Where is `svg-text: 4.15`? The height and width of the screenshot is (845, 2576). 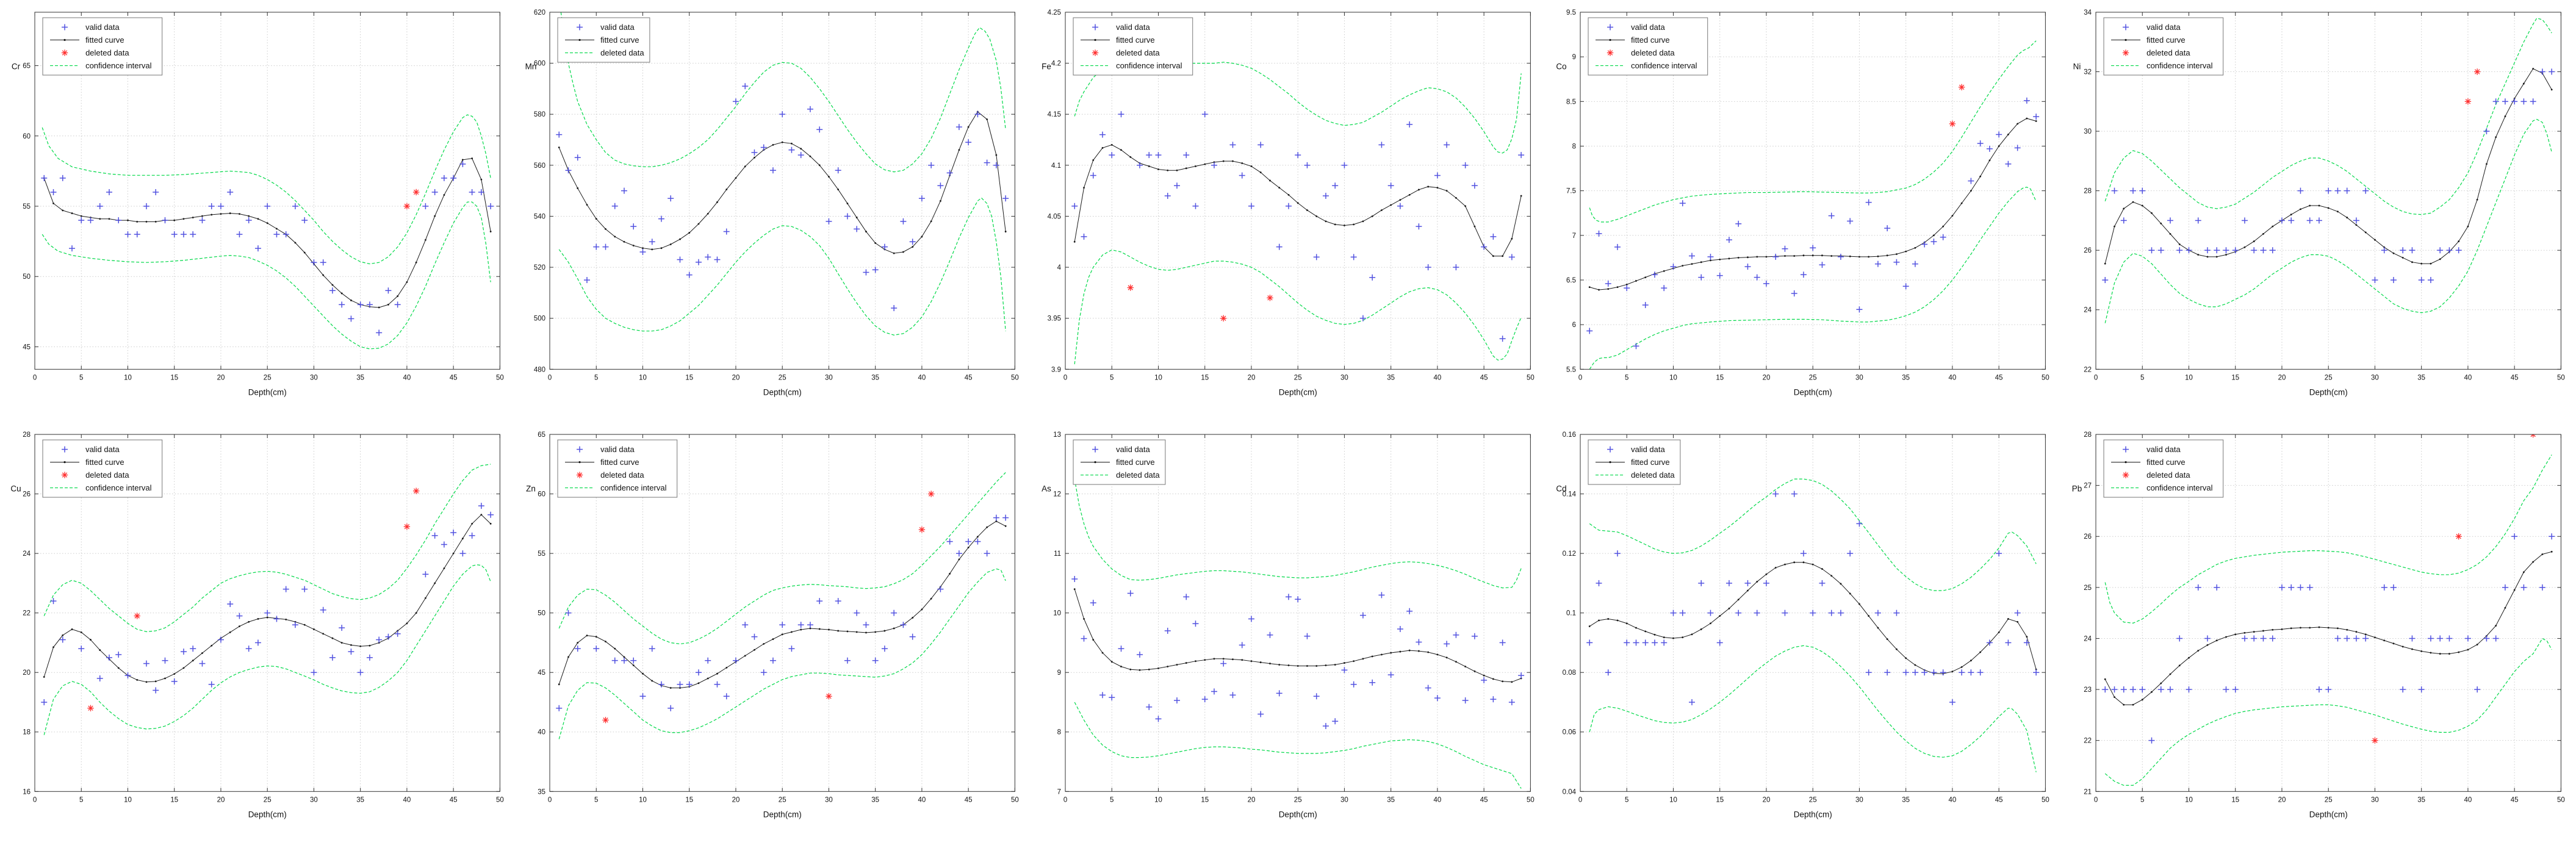 svg-text: 4.15 is located at coordinates (1053, 114).